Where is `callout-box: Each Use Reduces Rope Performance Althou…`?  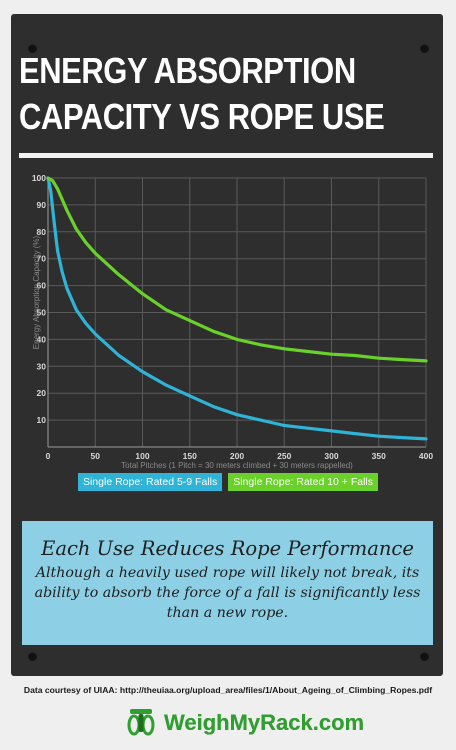
callout-box: Each Use Reduces Rope Performance Althou… is located at coordinates (227, 583).